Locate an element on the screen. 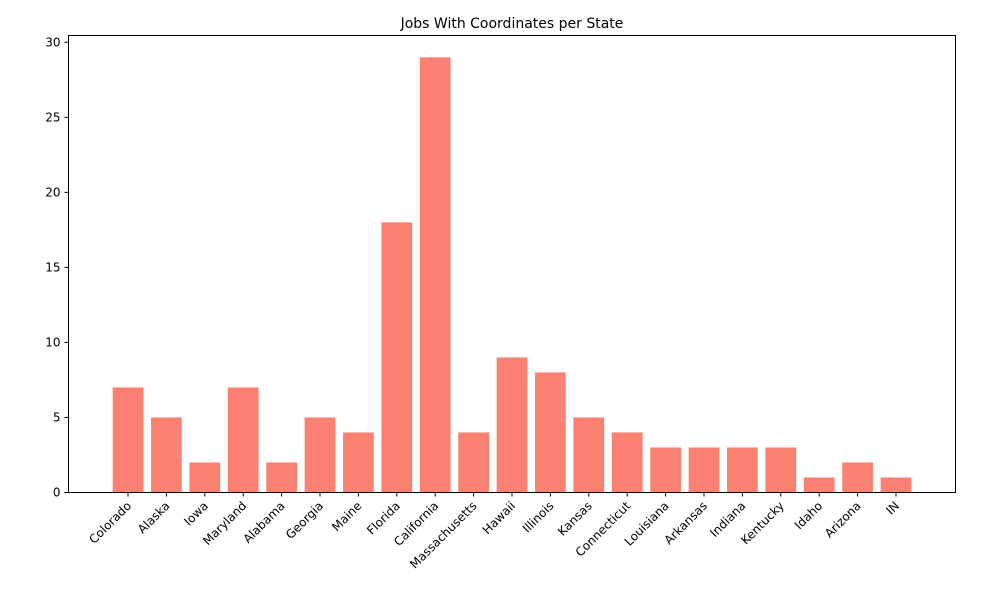 This screenshot has width=1000, height=604. bar-massachusetts is located at coordinates (473, 462).